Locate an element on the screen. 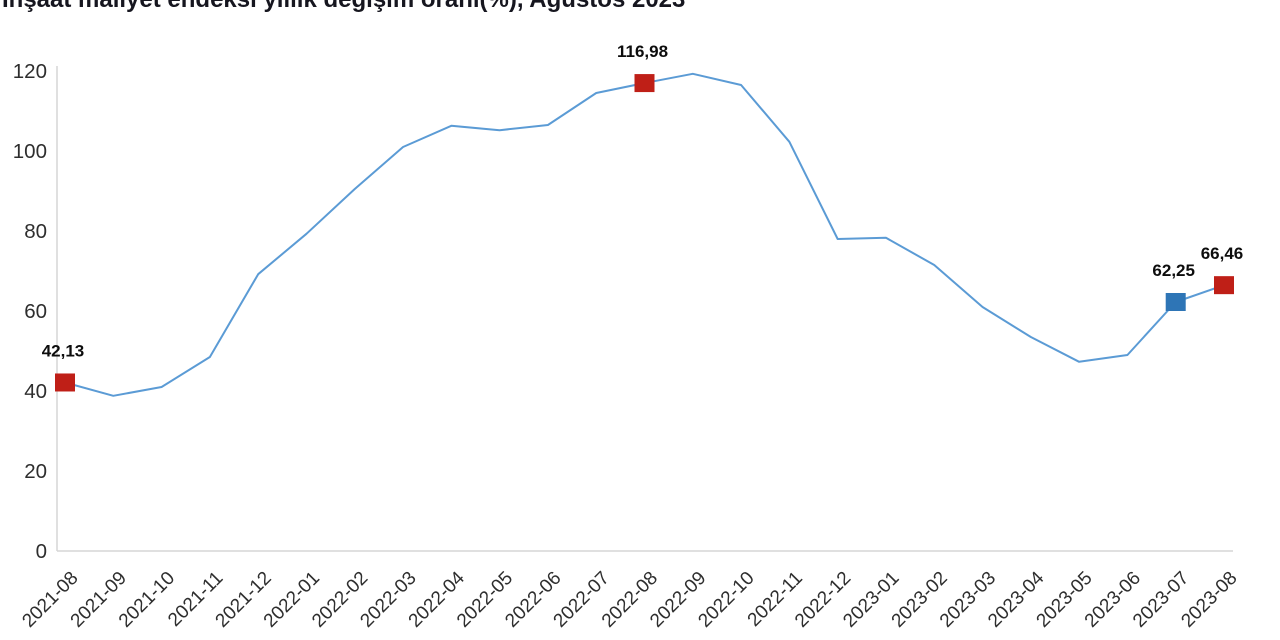  y-axis-tick-label: 0 is located at coordinates (41, 551).